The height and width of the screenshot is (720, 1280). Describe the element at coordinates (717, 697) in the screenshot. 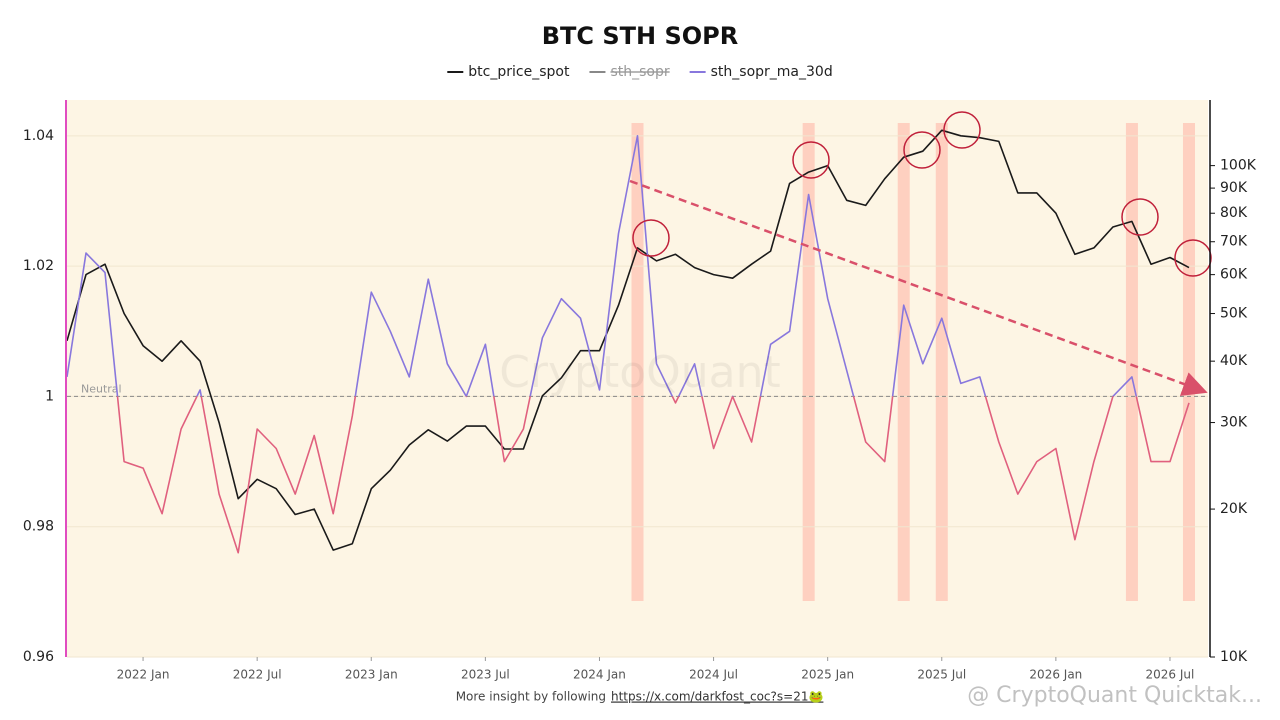

I see `footer-link: https://x.com/darkfost_coc?s=21🐸` at that location.